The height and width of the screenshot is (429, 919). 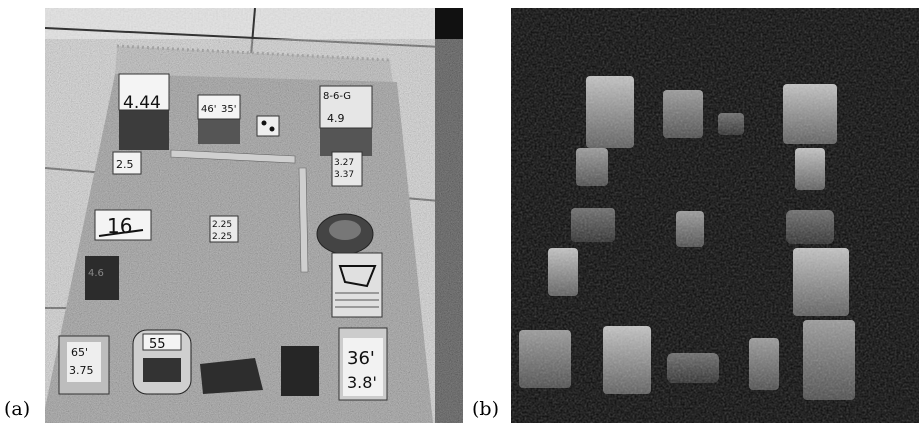 I want to click on box-2-label-b: 35', so click(x=228, y=109).